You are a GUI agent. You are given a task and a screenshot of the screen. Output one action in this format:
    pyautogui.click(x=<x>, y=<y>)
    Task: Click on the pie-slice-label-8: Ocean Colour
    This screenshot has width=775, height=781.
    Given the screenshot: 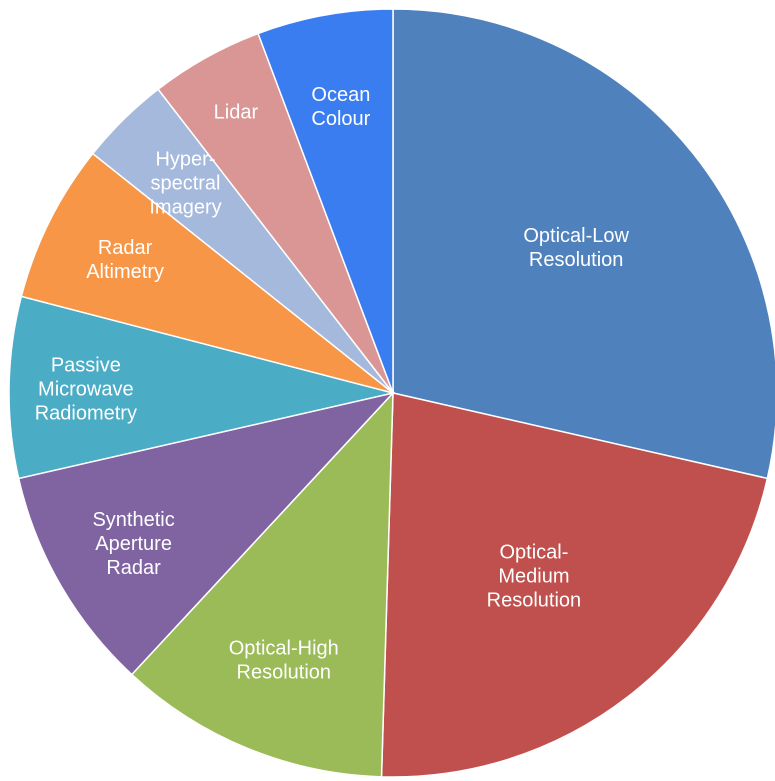 What is the action you would take?
    pyautogui.click(x=340, y=107)
    